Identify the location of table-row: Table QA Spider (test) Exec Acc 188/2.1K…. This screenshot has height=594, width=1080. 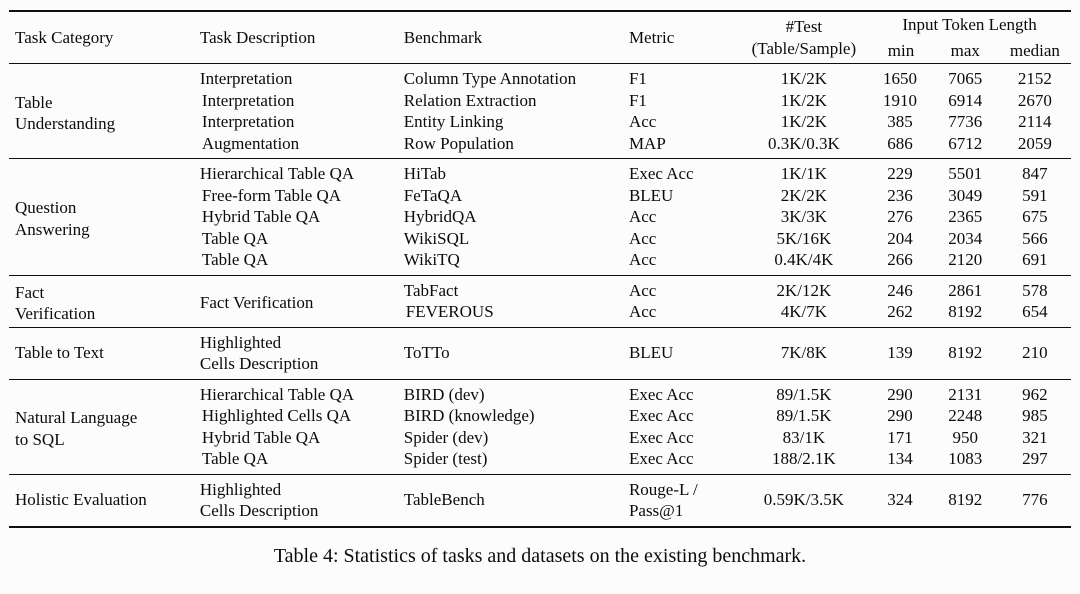
(540, 461).